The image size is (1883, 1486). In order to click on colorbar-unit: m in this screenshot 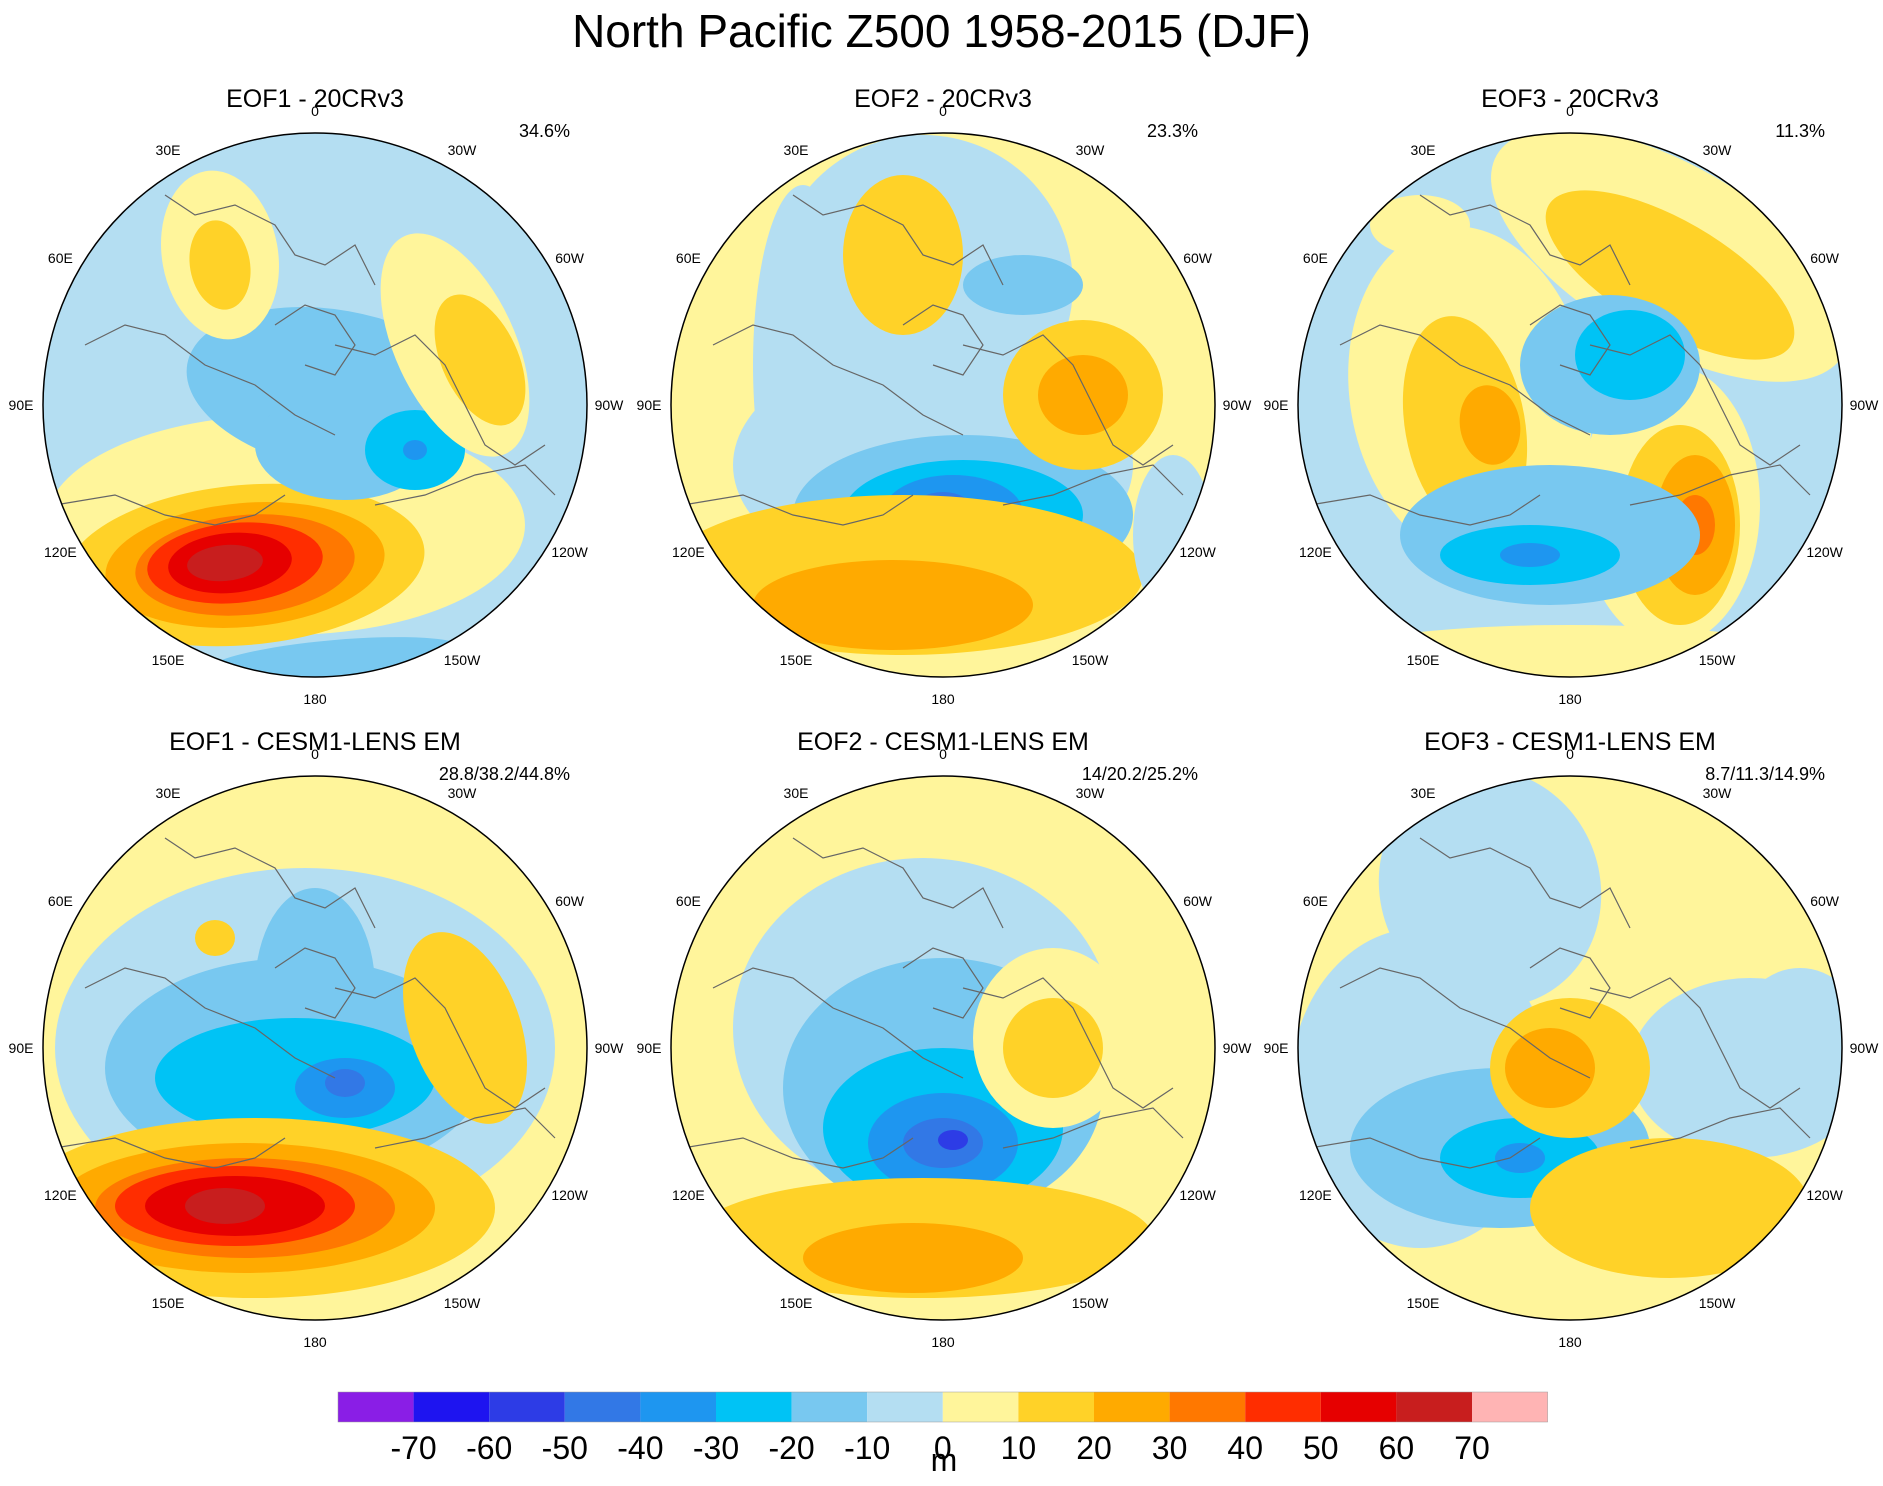, I will do `click(944, 1460)`.